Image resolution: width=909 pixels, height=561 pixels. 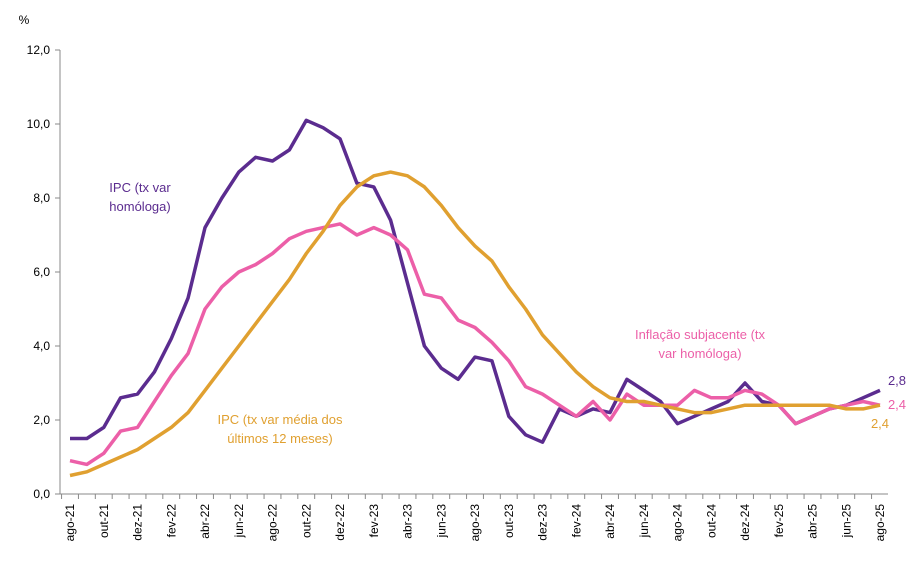 What do you see at coordinates (509, 521) in the screenshot?
I see `x-tick-label: out-23` at bounding box center [509, 521].